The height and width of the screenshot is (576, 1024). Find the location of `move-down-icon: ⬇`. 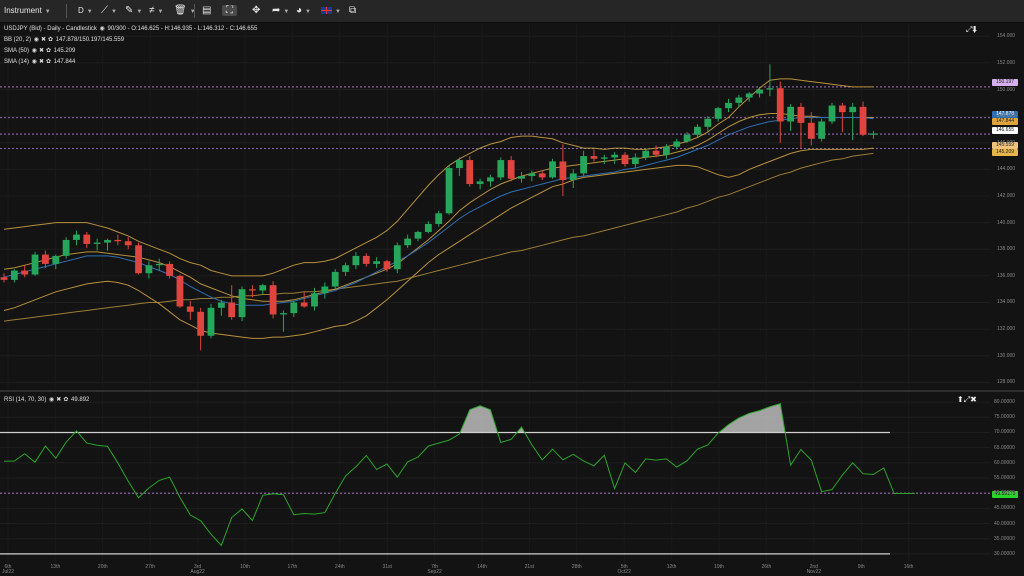

move-down-icon: ⬇ is located at coordinates (975, 29).